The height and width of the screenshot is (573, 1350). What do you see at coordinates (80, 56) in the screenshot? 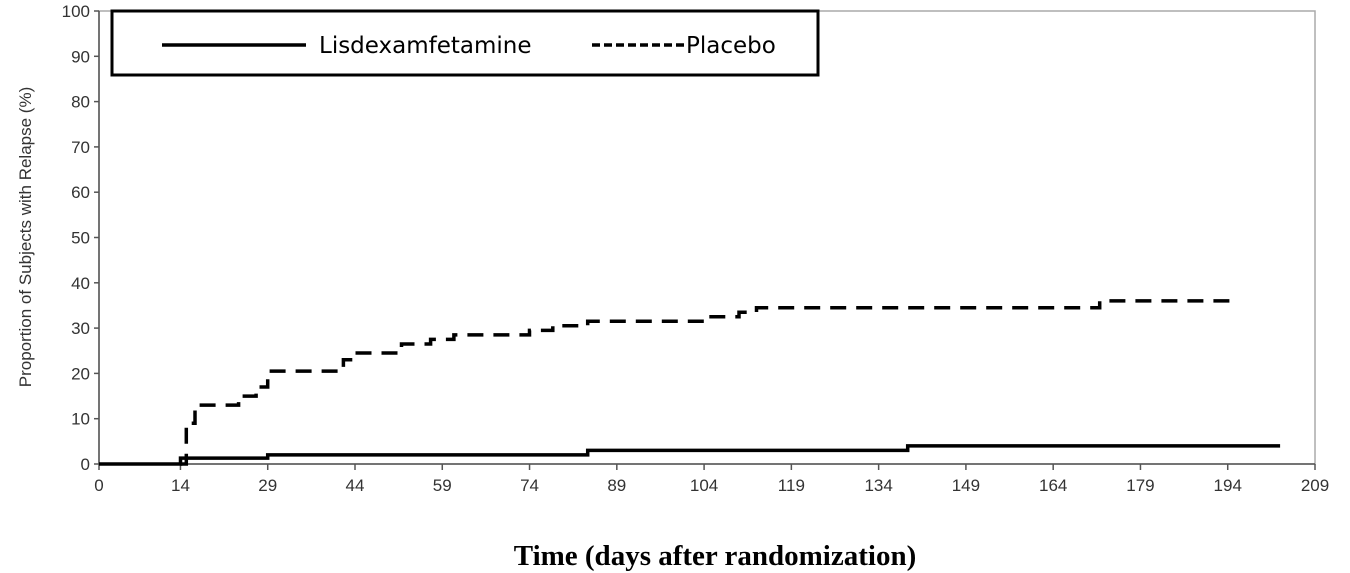
I see `y-tick-label: 90` at bounding box center [80, 56].